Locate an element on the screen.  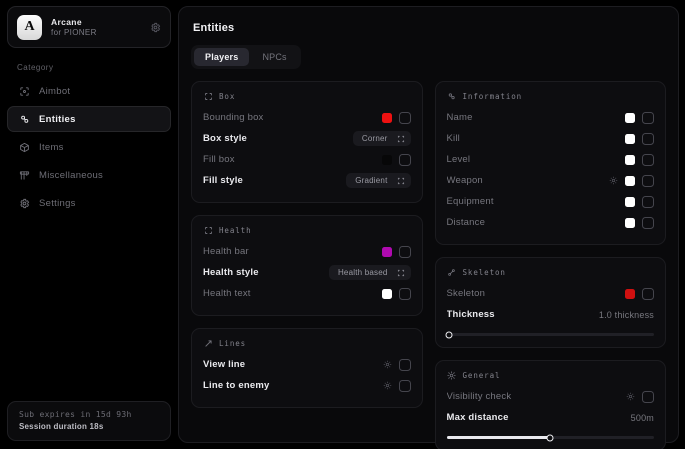
sun-icon is located at coordinates (452, 375).